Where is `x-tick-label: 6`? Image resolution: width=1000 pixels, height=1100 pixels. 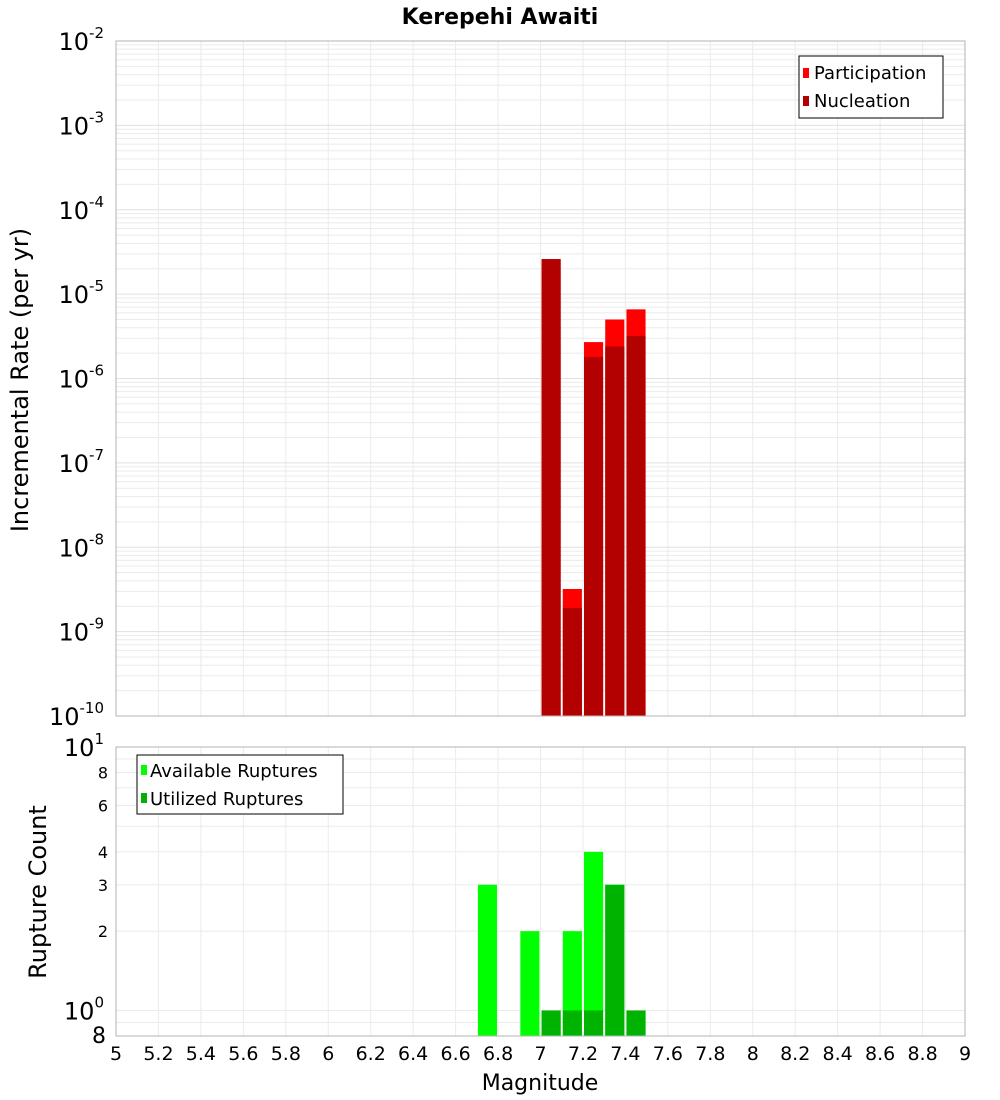
x-tick-label: 6 is located at coordinates (328, 1054).